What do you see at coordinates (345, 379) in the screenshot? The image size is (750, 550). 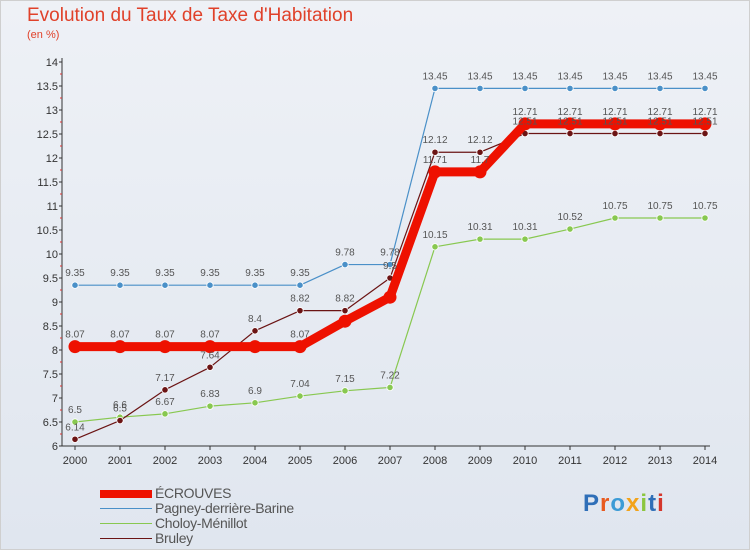 I see `data-label-2: 7.15` at bounding box center [345, 379].